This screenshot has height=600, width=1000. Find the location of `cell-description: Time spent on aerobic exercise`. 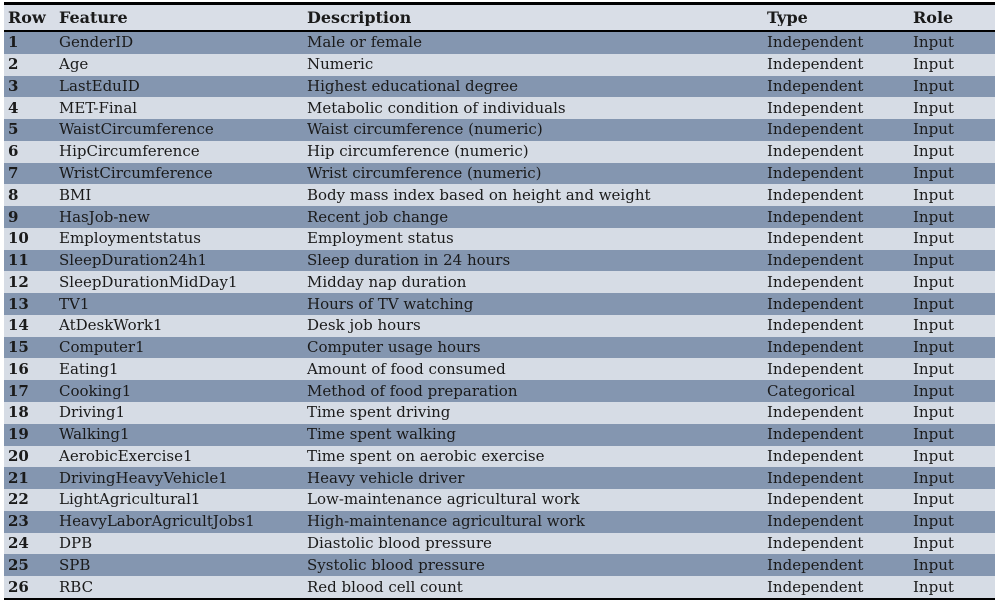

cell-description: Time spent on aerobic exercise is located at coordinates (426, 456).